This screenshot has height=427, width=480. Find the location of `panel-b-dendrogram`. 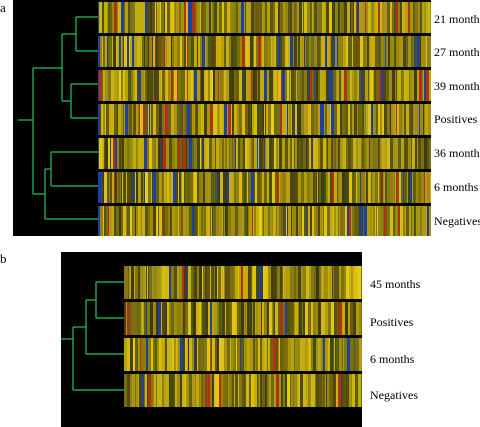

panel-b-dendrogram is located at coordinates (92, 336).